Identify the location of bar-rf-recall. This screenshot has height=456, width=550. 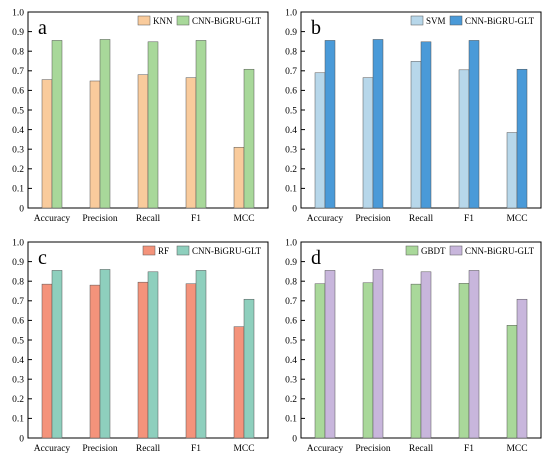
(143, 360).